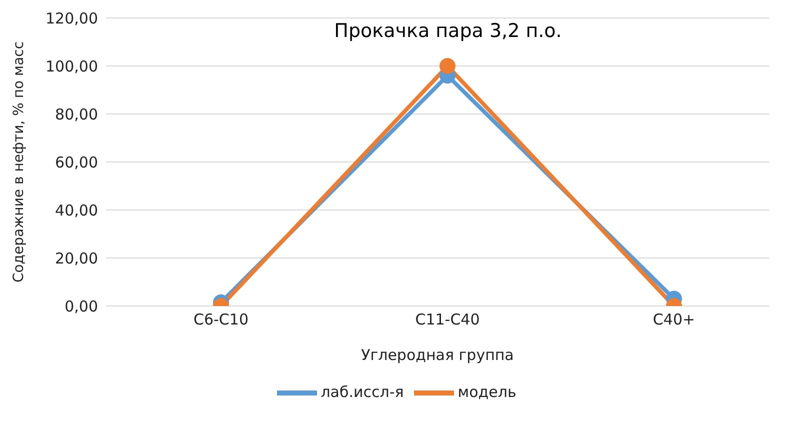  I want to click on legend-label: лаб.иссл-я, so click(362, 392).